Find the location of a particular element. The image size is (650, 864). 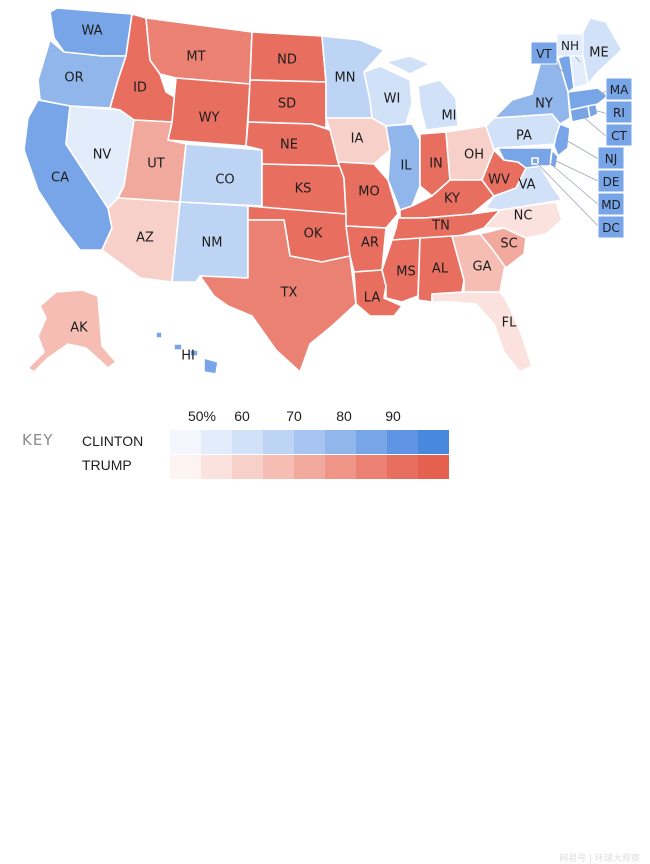

state-label-fl: FL is located at coordinates (509, 323).